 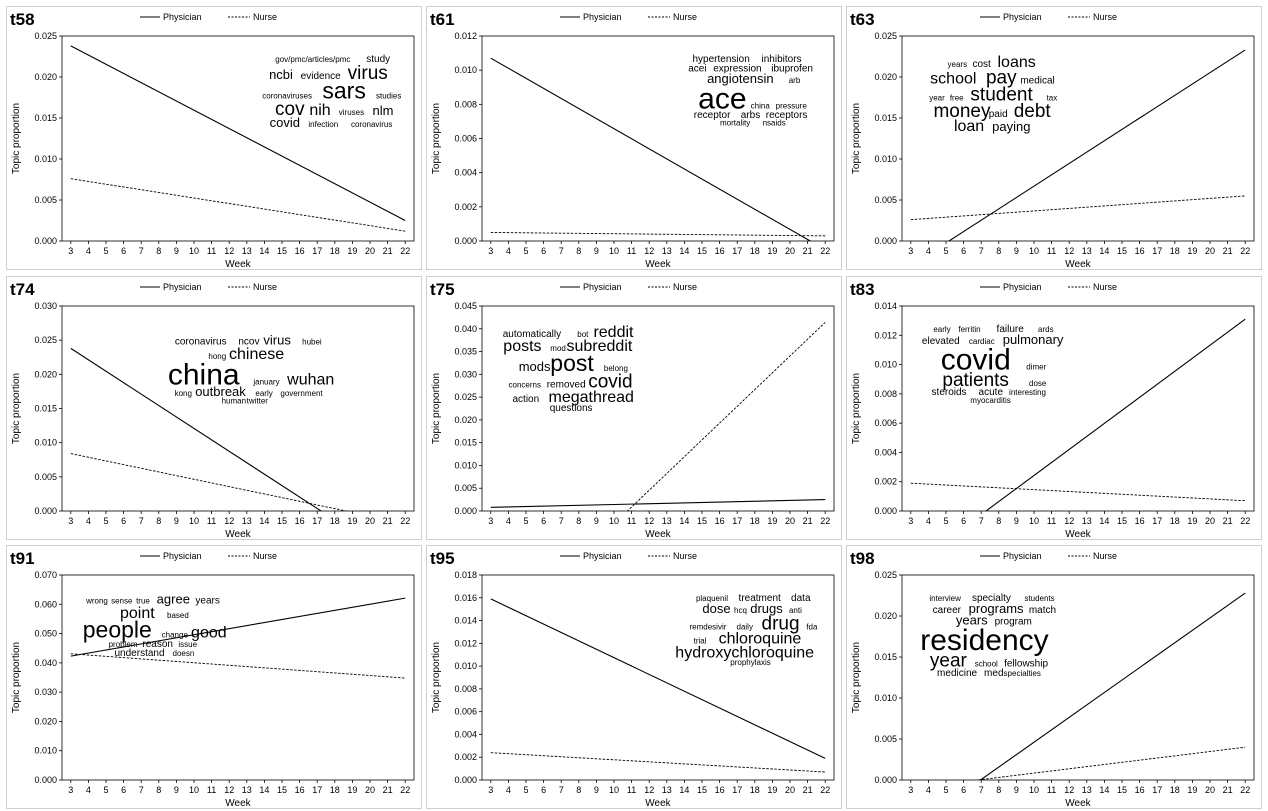 I want to click on word-concerns: concerns, so click(x=525, y=385).